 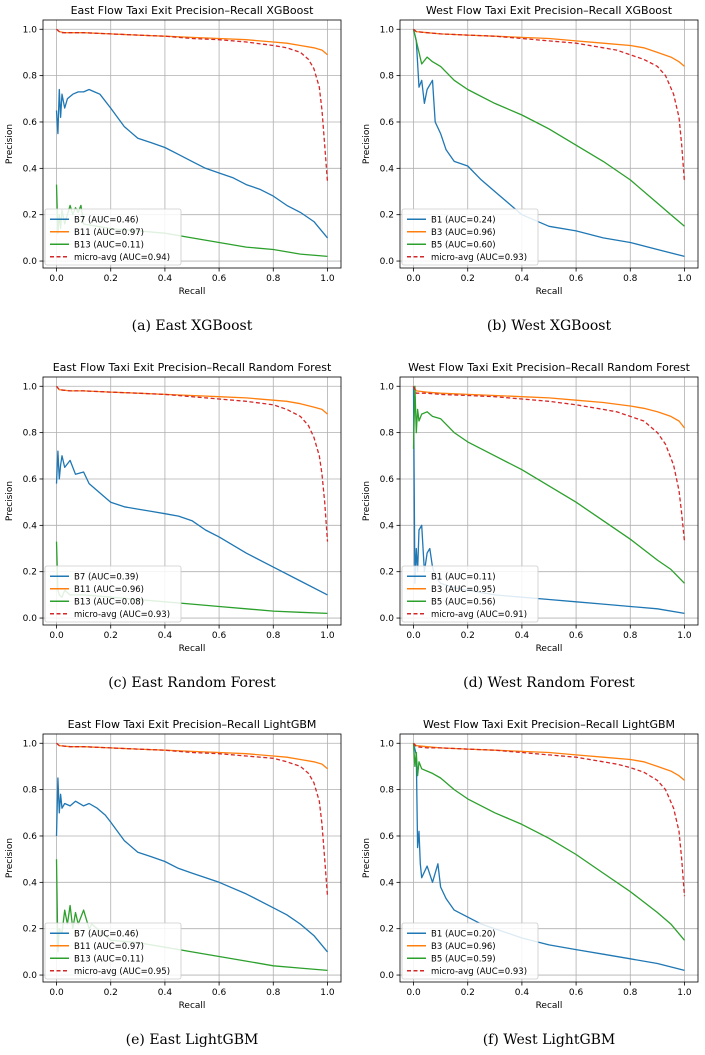 What do you see at coordinates (109, 602) in the screenshot?
I see `legend-entry: B13 (AUC=0.08)` at bounding box center [109, 602].